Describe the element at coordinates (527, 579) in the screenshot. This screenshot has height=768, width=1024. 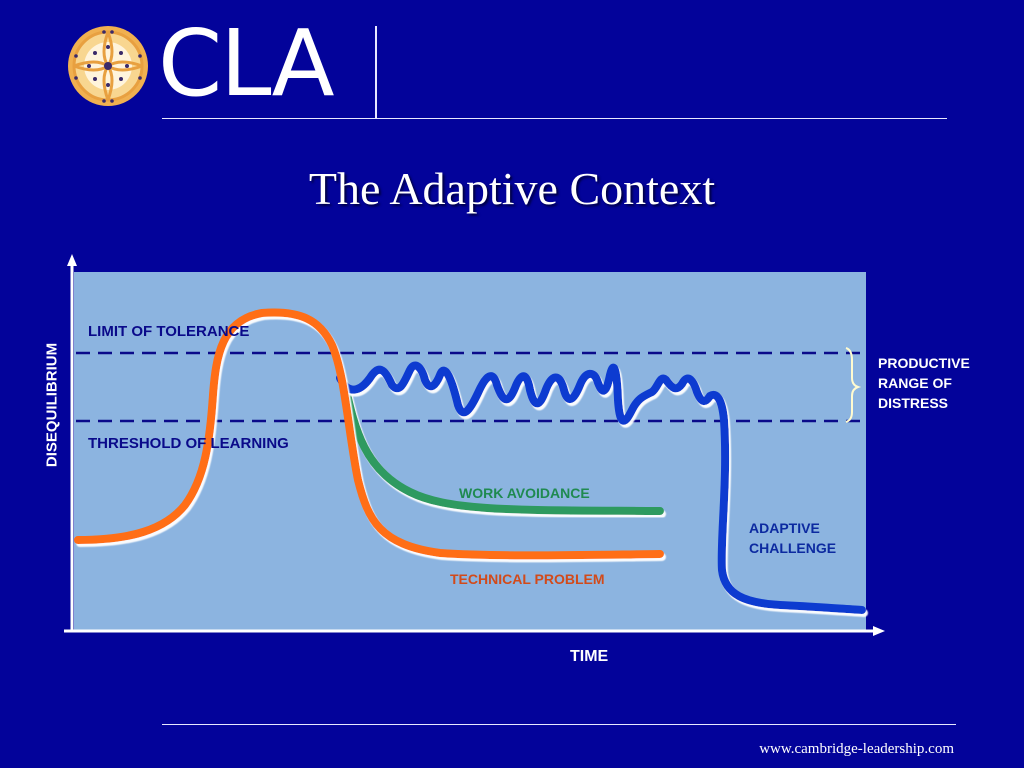
I see `technical-problem-label: TECHNICAL PROBLEM` at that location.